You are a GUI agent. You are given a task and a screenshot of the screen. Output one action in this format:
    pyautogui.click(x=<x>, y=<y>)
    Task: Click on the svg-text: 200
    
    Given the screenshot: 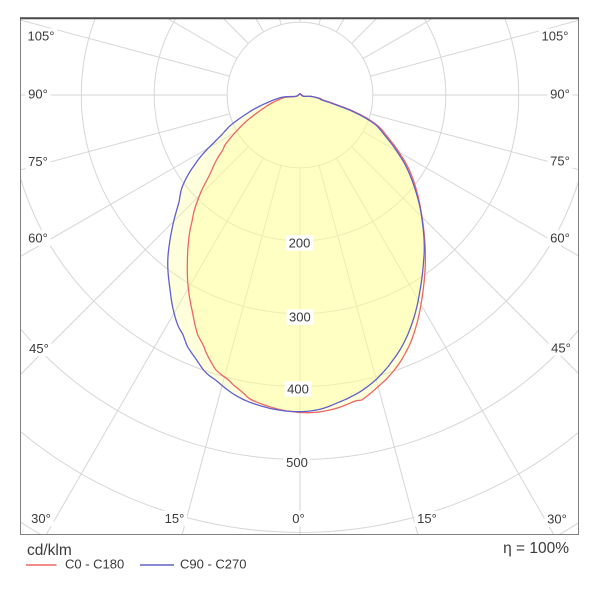 What is the action you would take?
    pyautogui.click(x=300, y=243)
    